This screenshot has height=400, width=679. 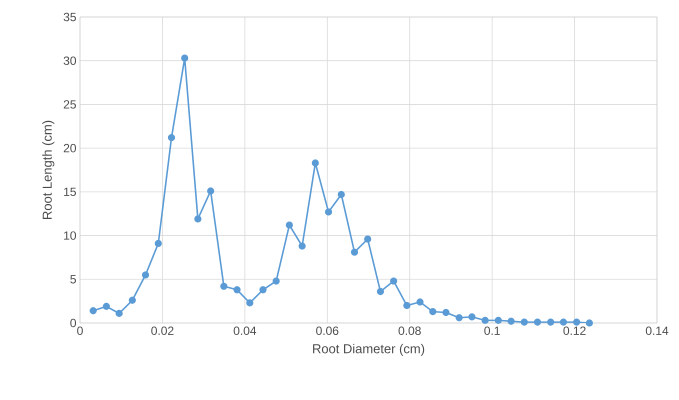 I want to click on y-tick-label: 5, so click(x=73, y=279).